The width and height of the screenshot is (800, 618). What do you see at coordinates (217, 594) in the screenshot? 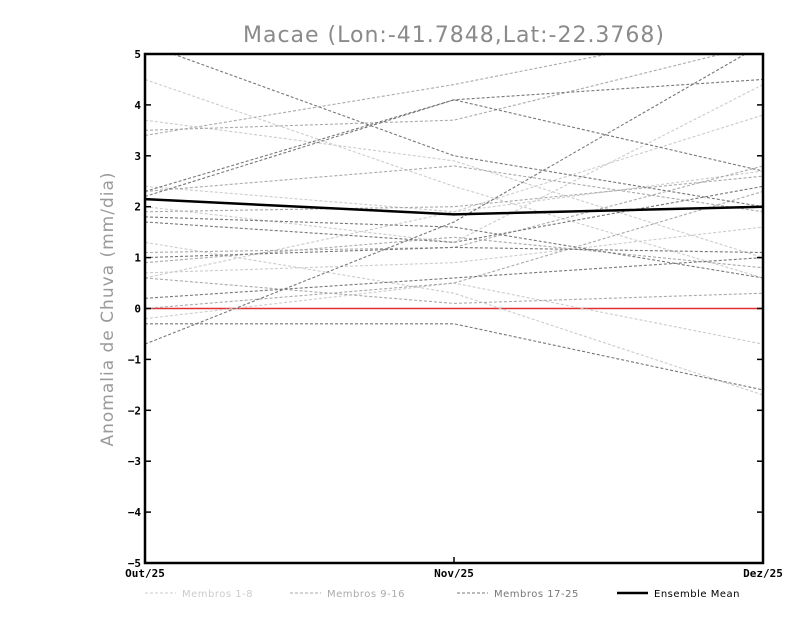
I see `legend-label: Membros 1-8` at bounding box center [217, 594].